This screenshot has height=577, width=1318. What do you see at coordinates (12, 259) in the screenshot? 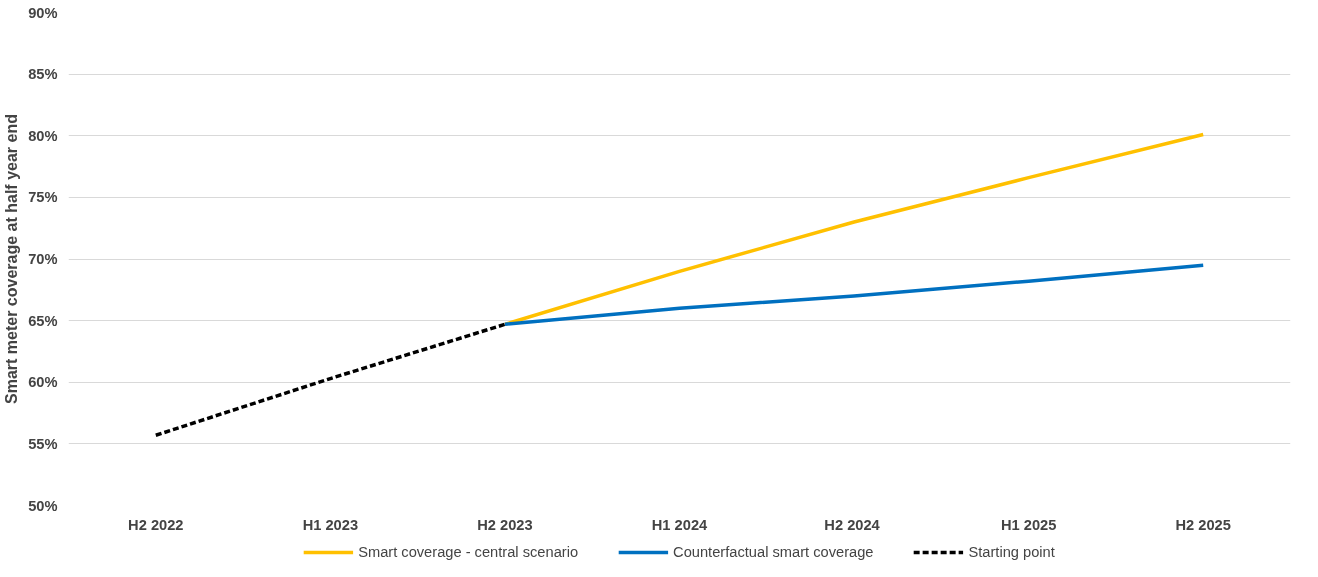
I see `y-axis-title: Smart meter coverage at half year end` at bounding box center [12, 259].